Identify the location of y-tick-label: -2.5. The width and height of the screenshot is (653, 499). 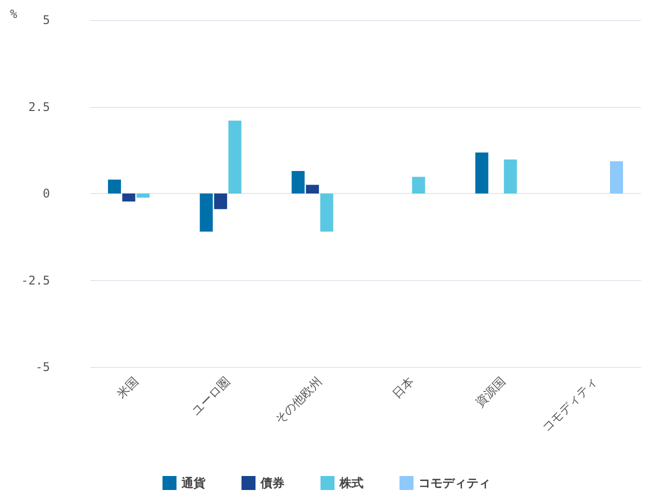
(35, 280).